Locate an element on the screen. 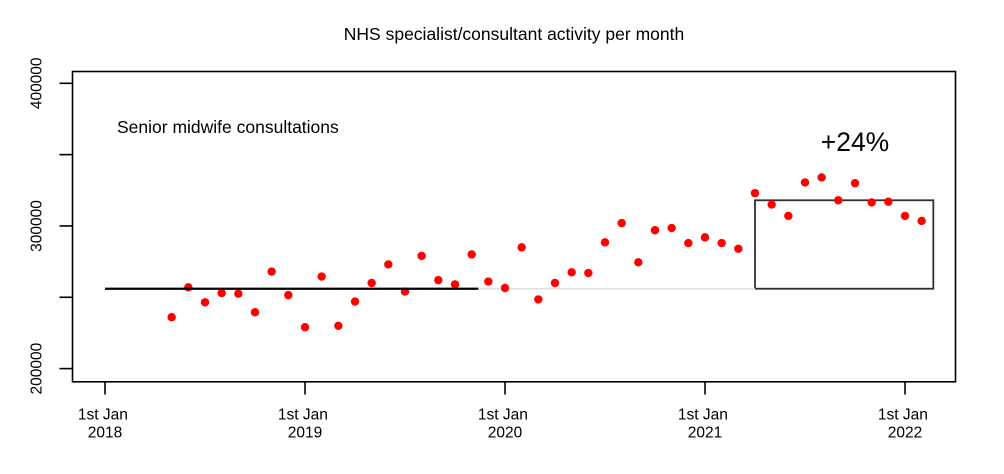 The width and height of the screenshot is (1004, 474). x-tick-label: 1st Jan 2018 is located at coordinates (105, 424).